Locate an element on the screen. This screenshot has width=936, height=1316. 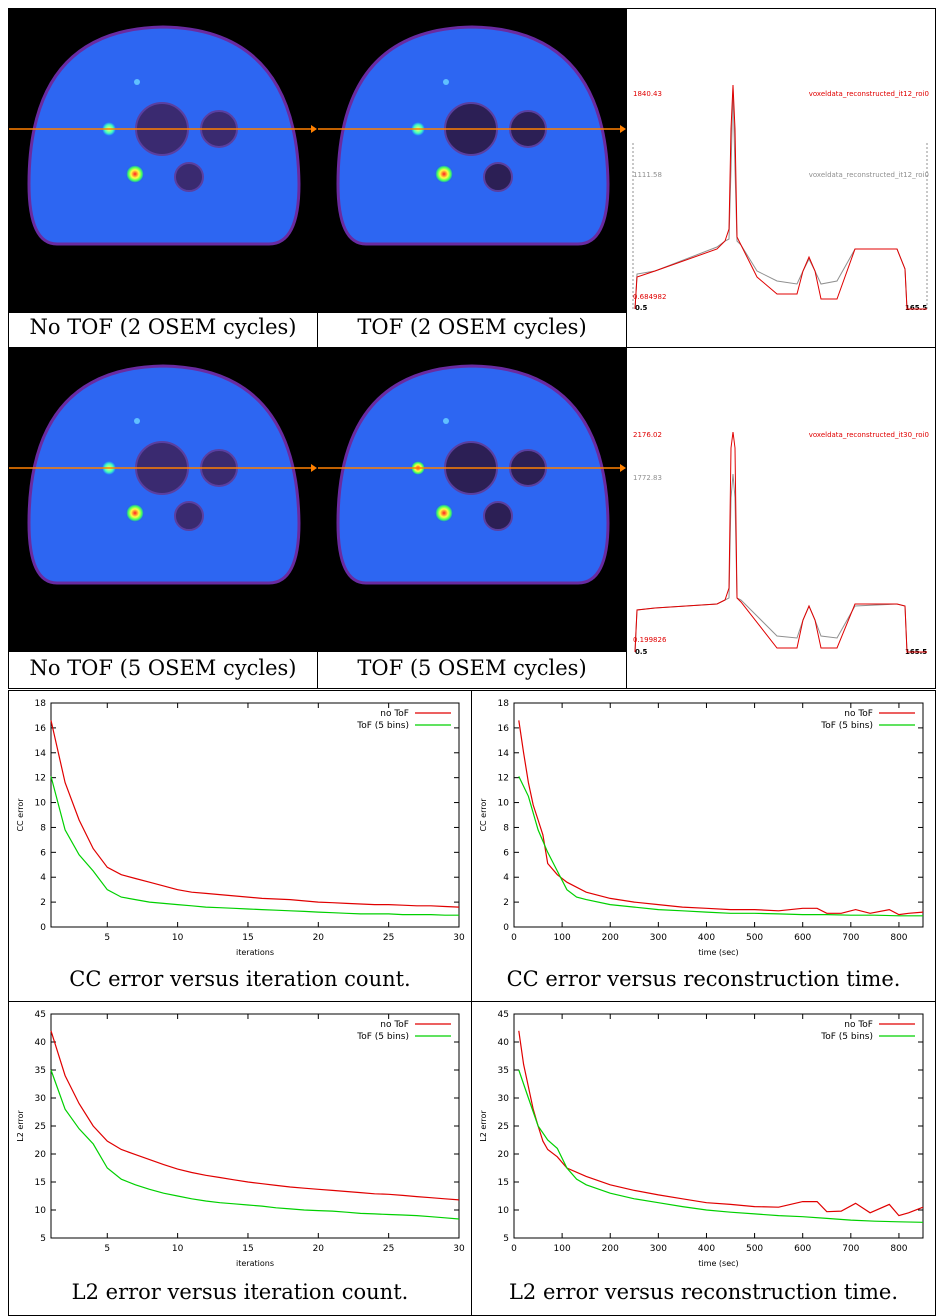
y-tick-label: 12 is located at coordinates (40, 779).